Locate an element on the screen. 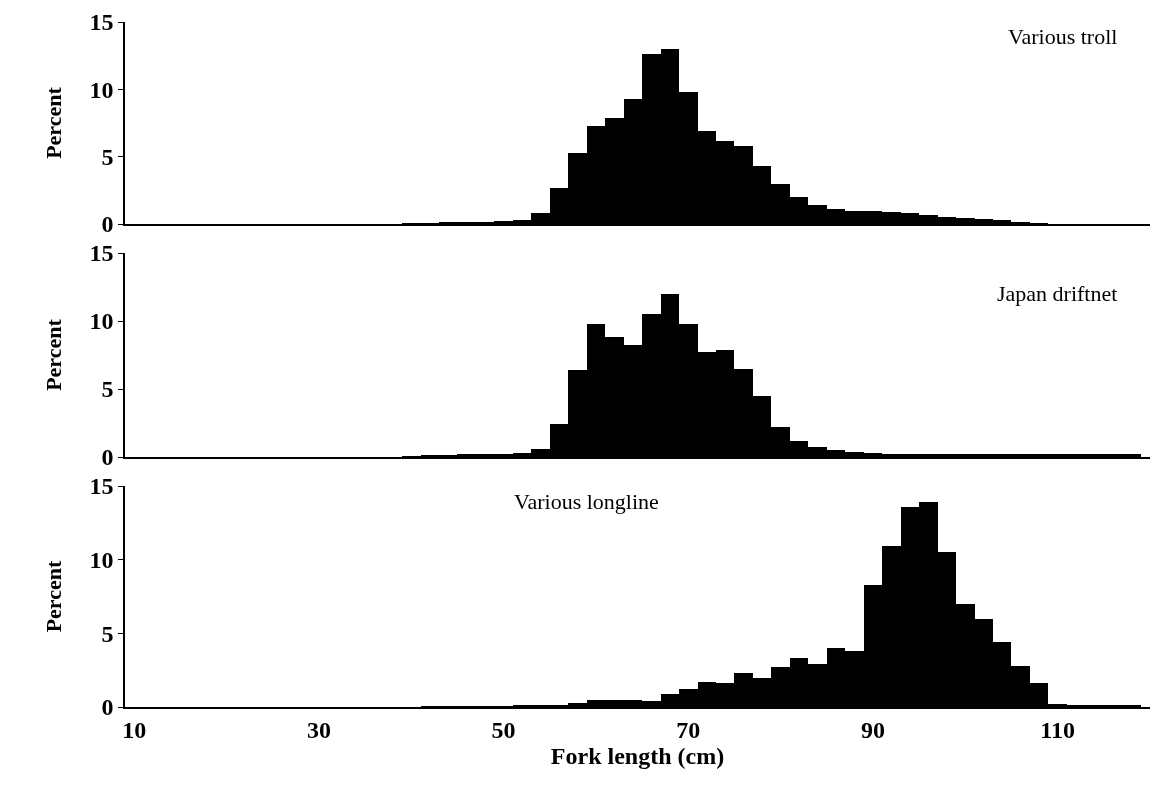 This screenshot has height=806, width=1154. chart-title: Various troll is located at coordinates (1063, 36).